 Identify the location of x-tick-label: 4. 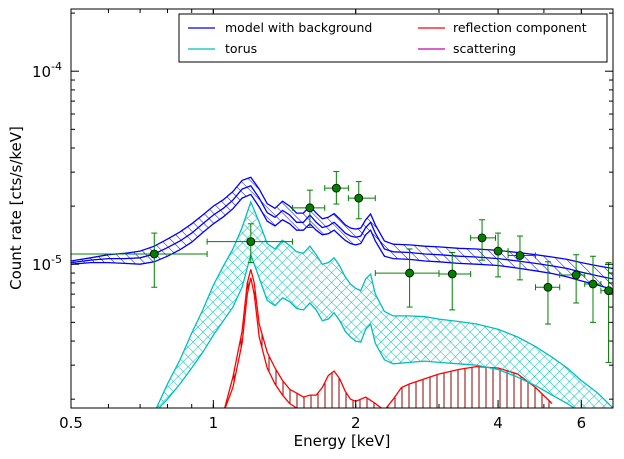
(498, 423).